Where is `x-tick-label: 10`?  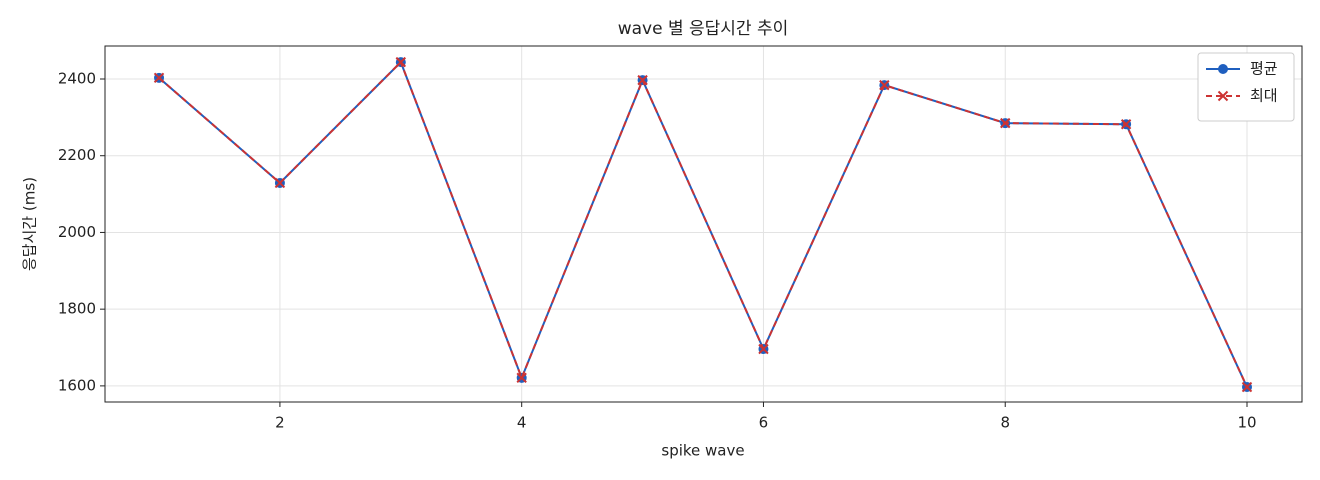
x-tick-label: 10 is located at coordinates (1246, 423).